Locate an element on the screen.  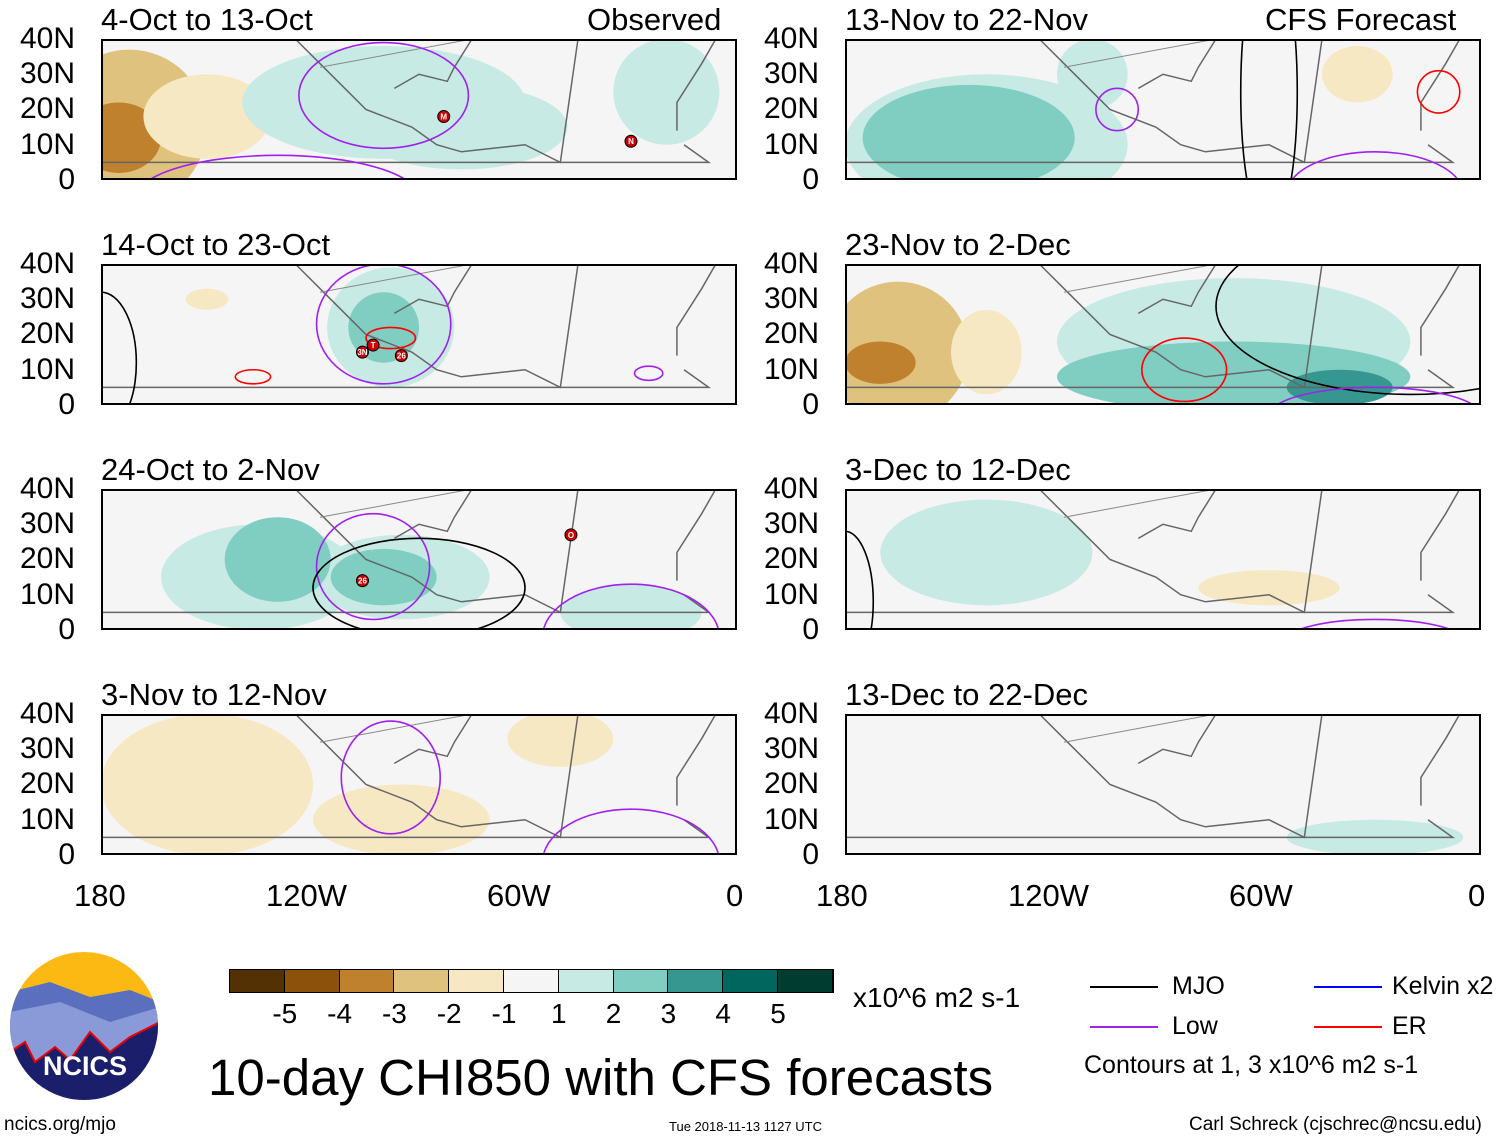
legend-label: MJO is located at coordinates (1198, 986).